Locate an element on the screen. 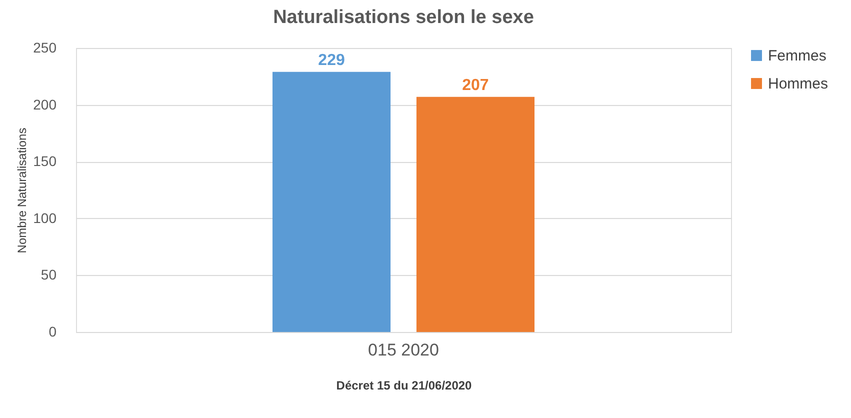  legend-label: Hommes is located at coordinates (798, 84).